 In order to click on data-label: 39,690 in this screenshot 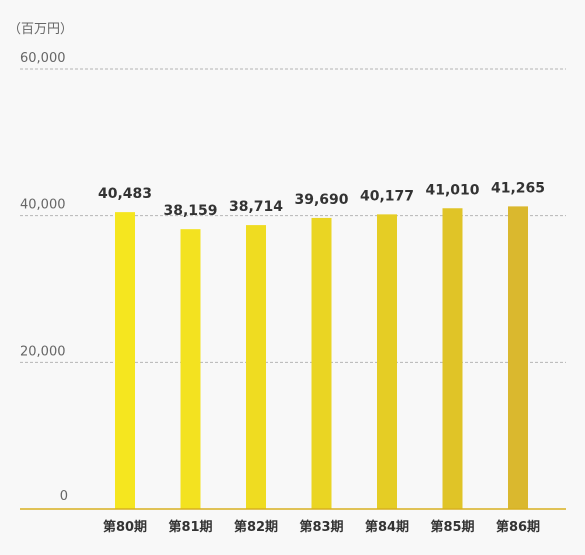, I will do `click(321, 200)`.